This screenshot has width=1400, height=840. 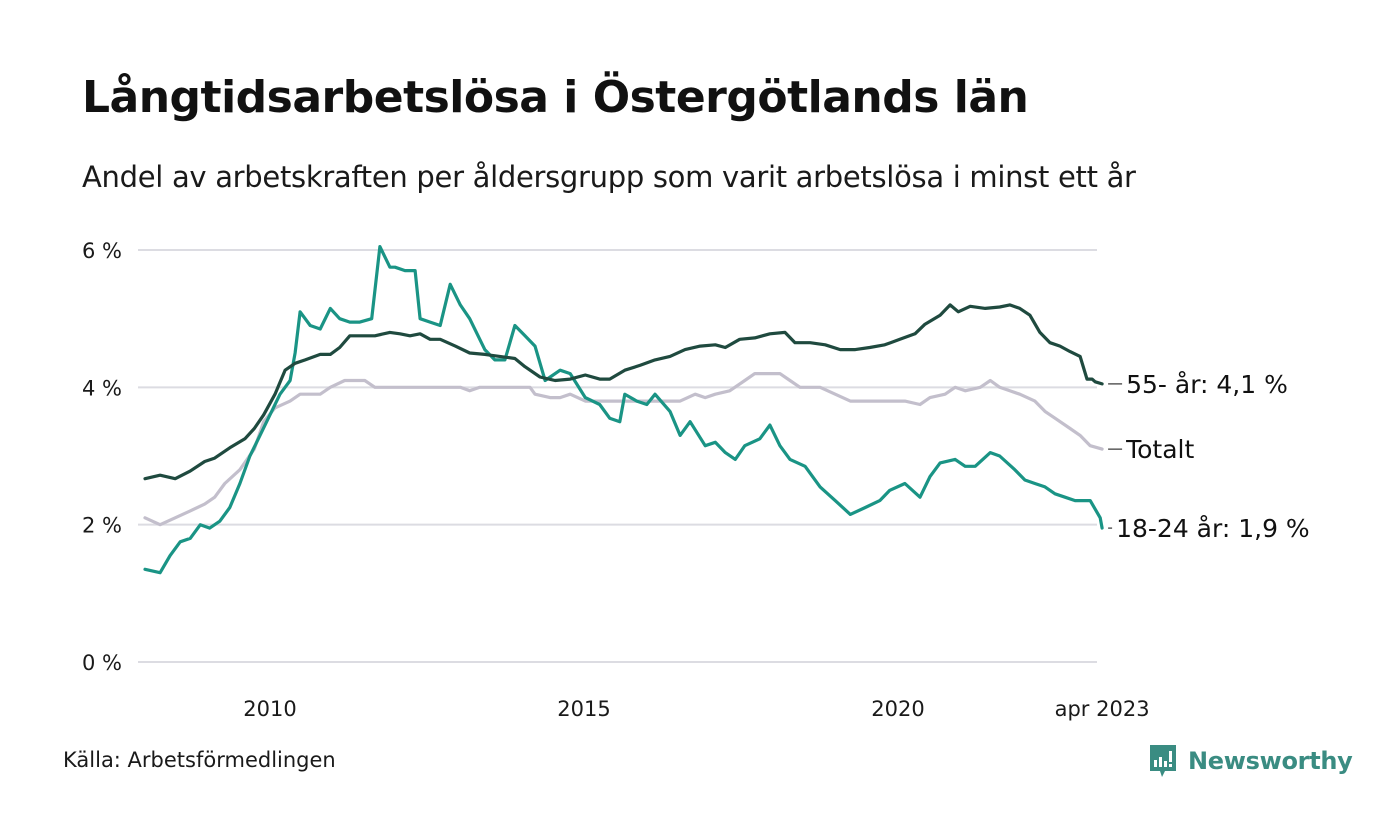 What do you see at coordinates (623, 392) in the screenshot?
I see `series-line-55-r` at bounding box center [623, 392].